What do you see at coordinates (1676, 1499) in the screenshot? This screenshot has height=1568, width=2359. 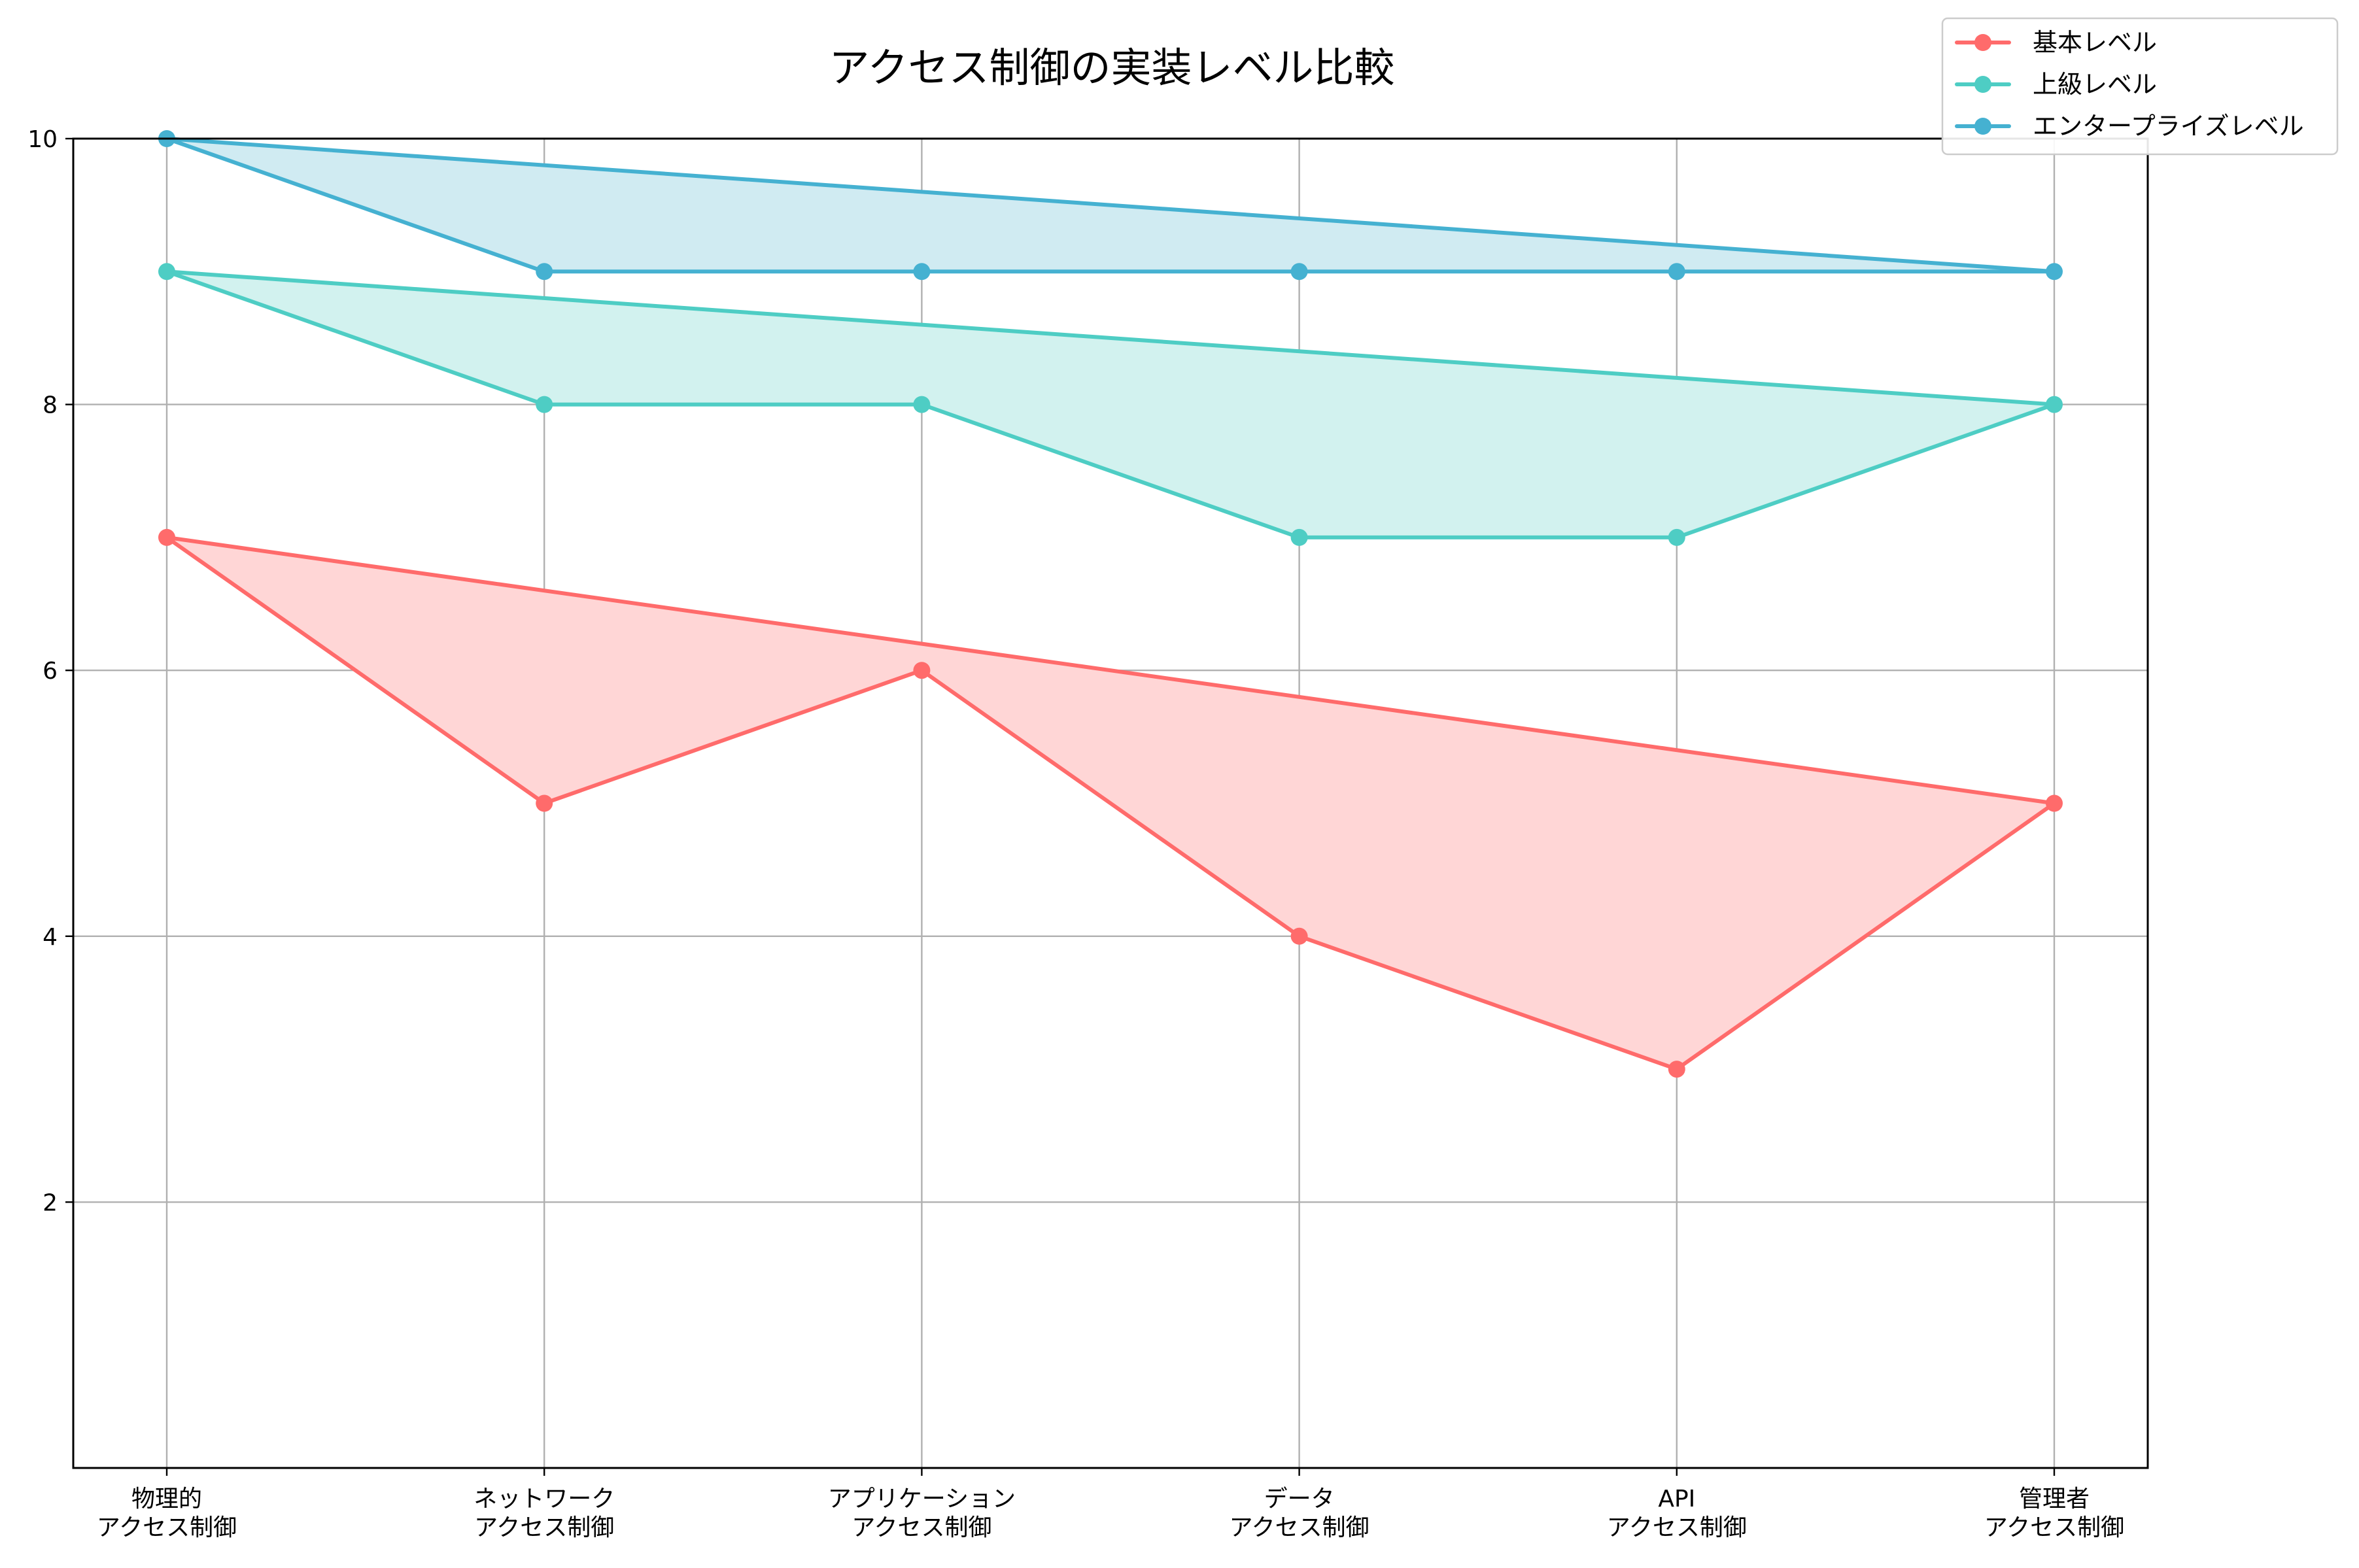 I see `x-tick-label: API` at bounding box center [1676, 1499].